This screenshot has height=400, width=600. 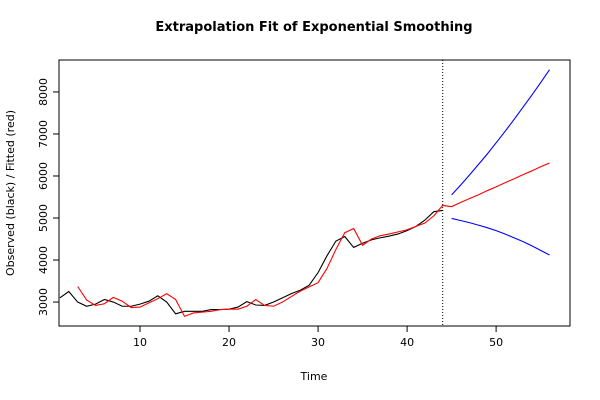 I want to click on y-tick-label: 7000, so click(x=43, y=134).